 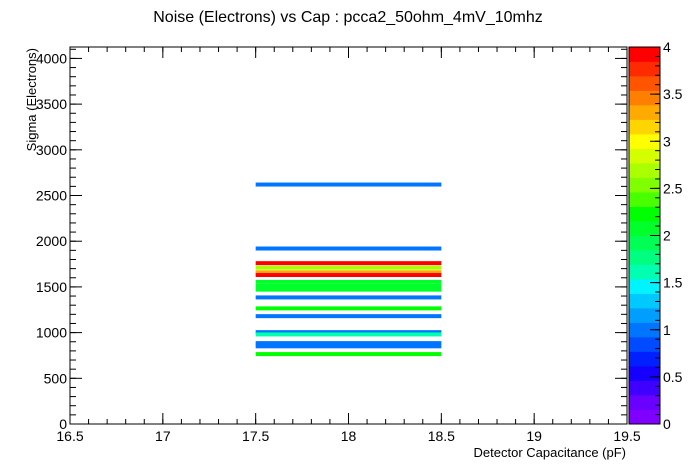 I want to click on colorbar-tick-label: 3, so click(x=667, y=141).